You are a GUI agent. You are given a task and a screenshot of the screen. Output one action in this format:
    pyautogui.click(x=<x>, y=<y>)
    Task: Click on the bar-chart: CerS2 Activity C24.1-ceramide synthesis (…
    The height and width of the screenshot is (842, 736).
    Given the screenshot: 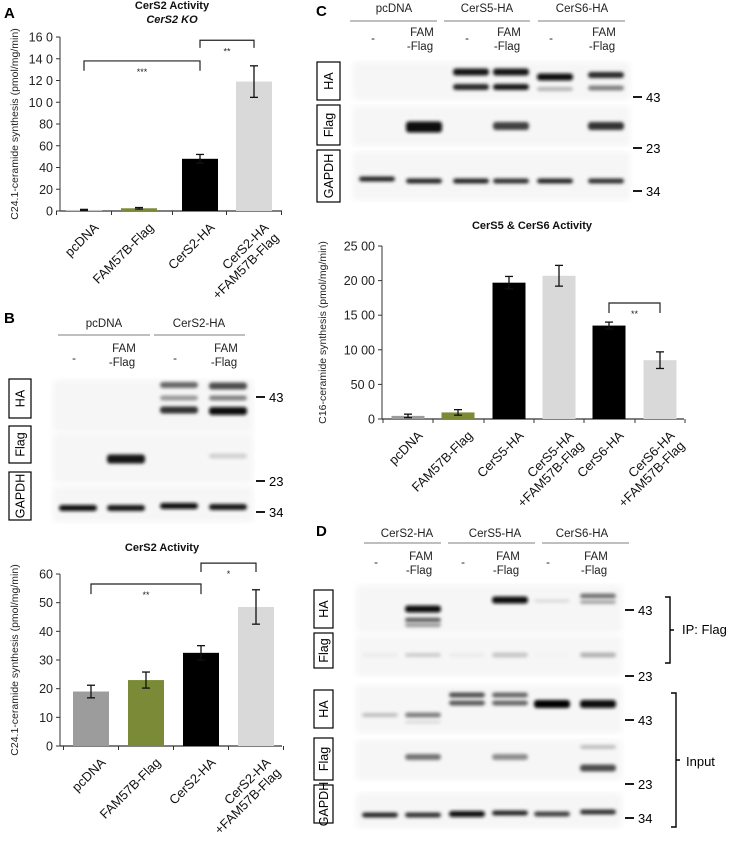 What is the action you would take?
    pyautogui.click(x=146, y=689)
    